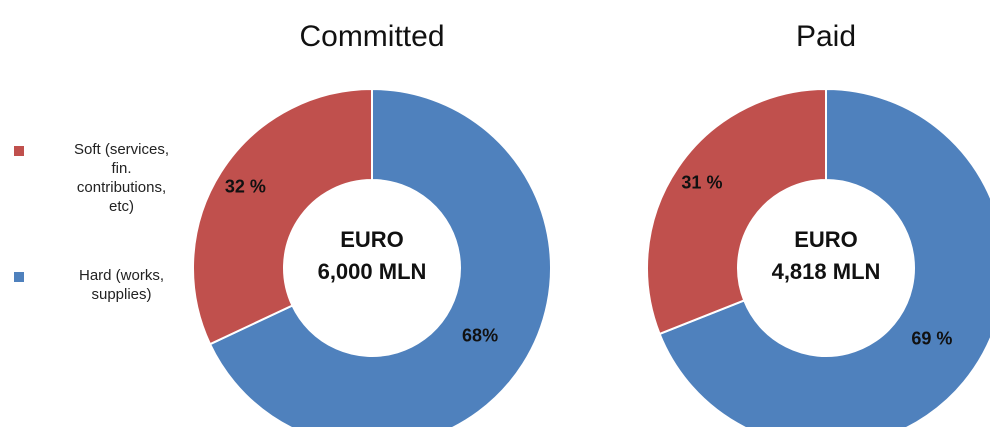  I want to click on chart-title: Committed, so click(371, 36).